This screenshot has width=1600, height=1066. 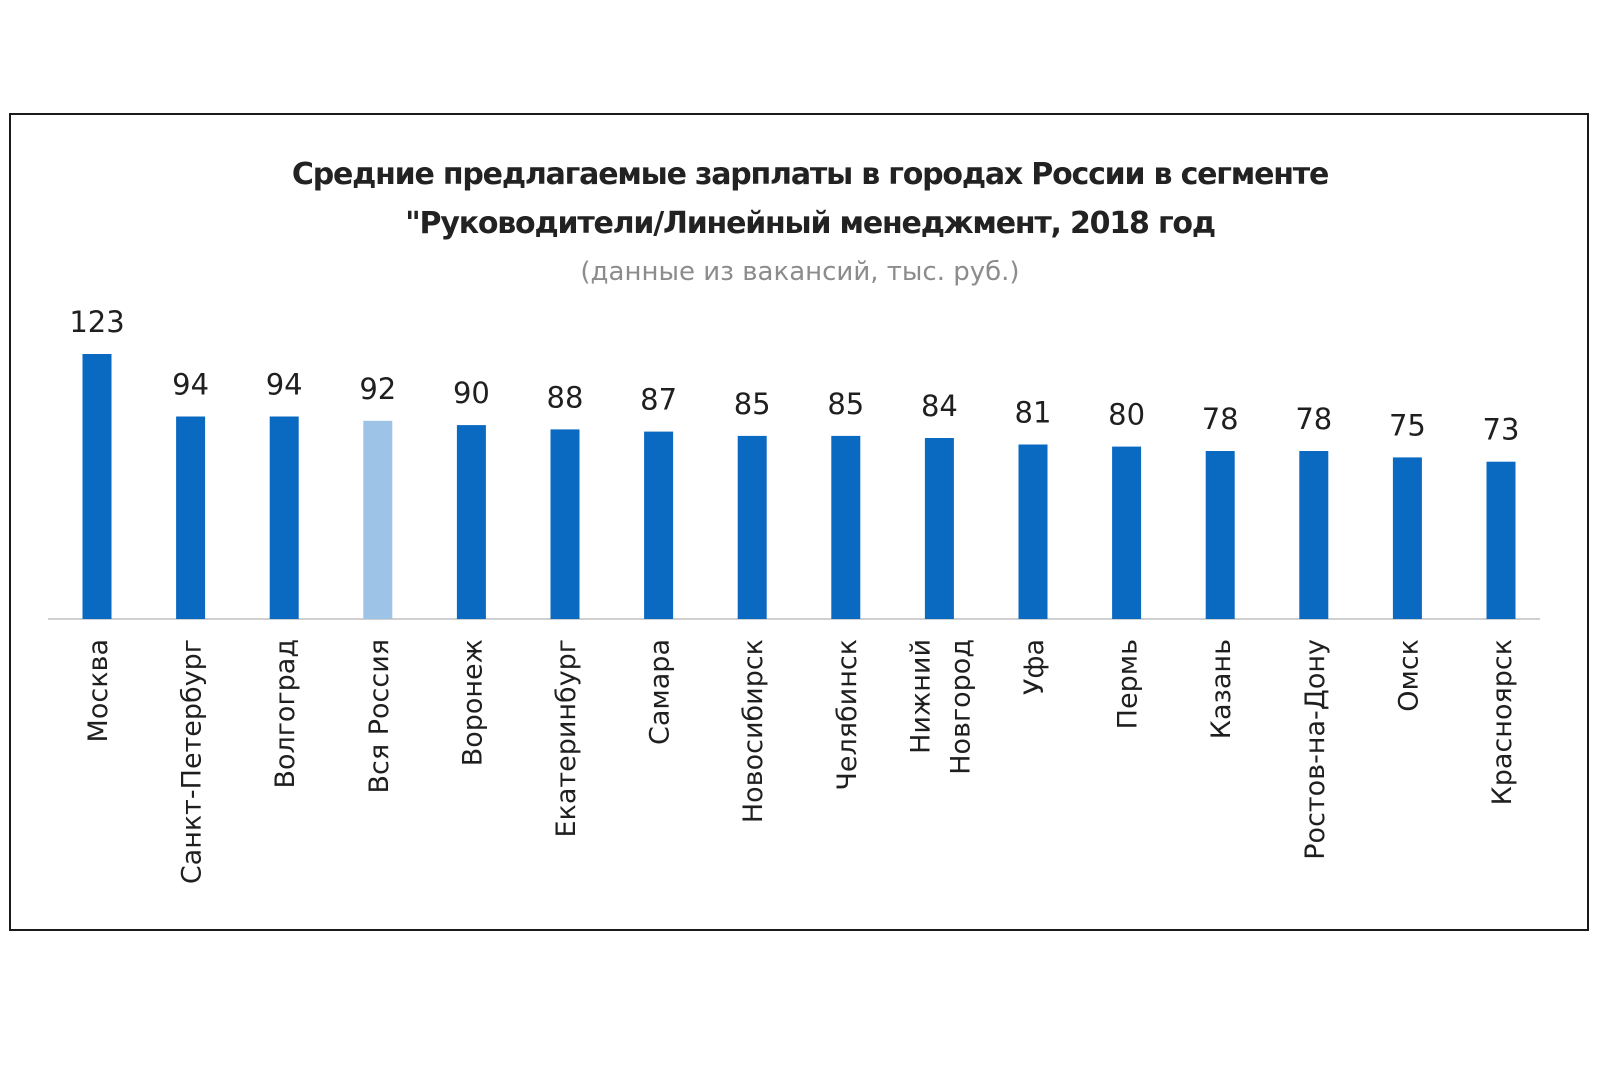 I want to click on category-label-5: Екатеринбург, so click(x=566, y=738).